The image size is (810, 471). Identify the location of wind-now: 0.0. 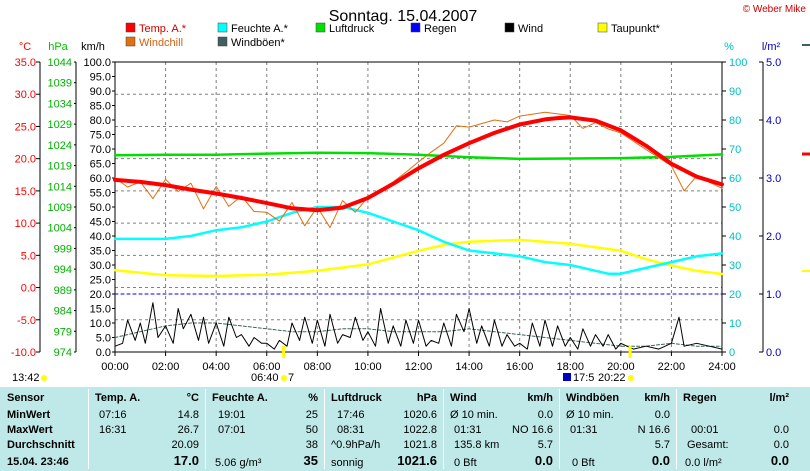
(543, 460).